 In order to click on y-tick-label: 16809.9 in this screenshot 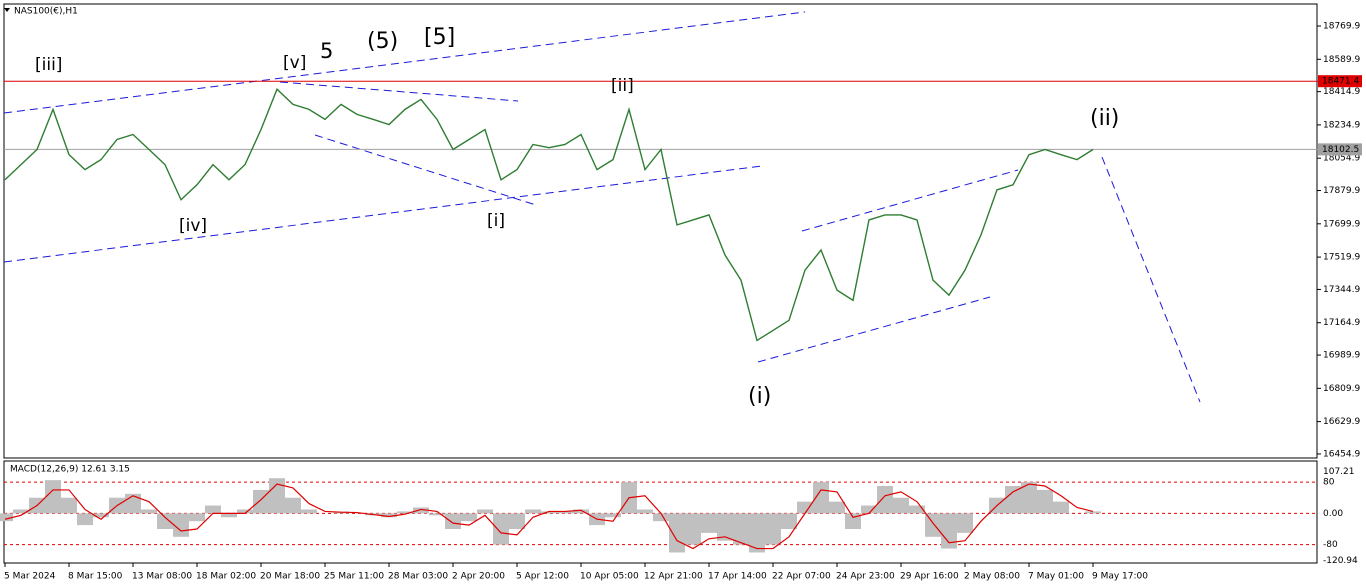, I will do `click(1341, 389)`.